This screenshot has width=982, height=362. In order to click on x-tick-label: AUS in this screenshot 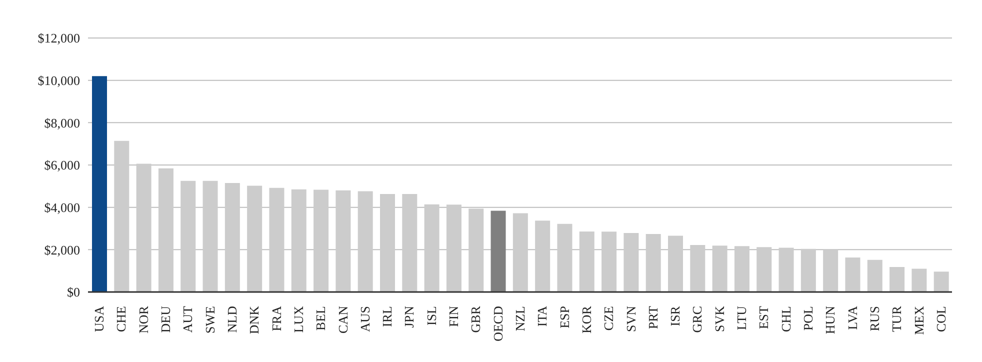, I will do `click(364, 319)`.